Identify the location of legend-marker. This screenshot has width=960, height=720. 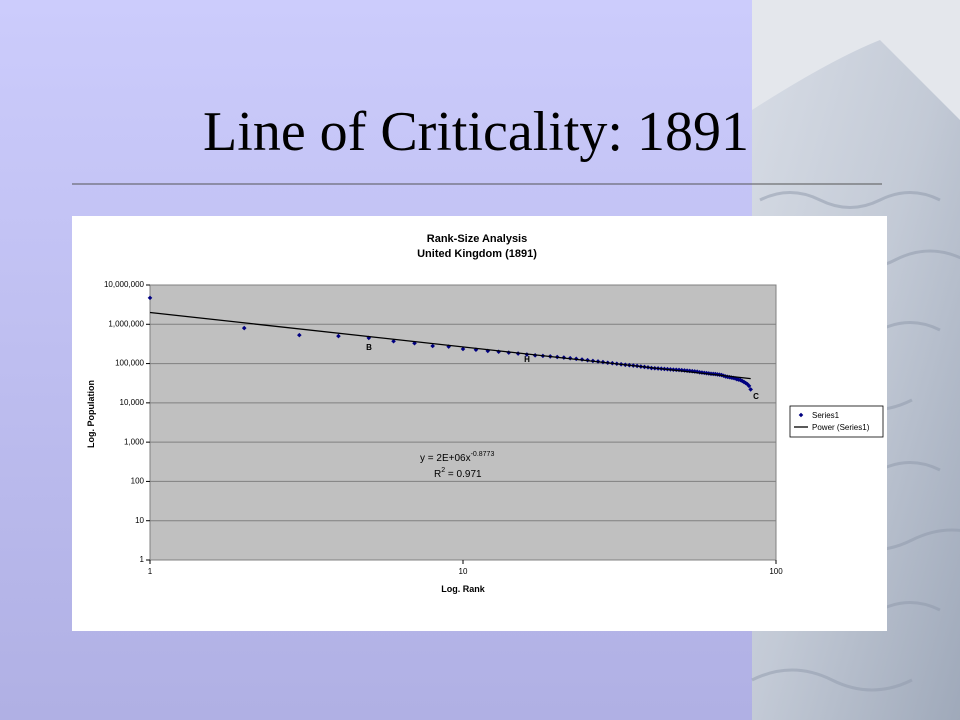
(801, 415).